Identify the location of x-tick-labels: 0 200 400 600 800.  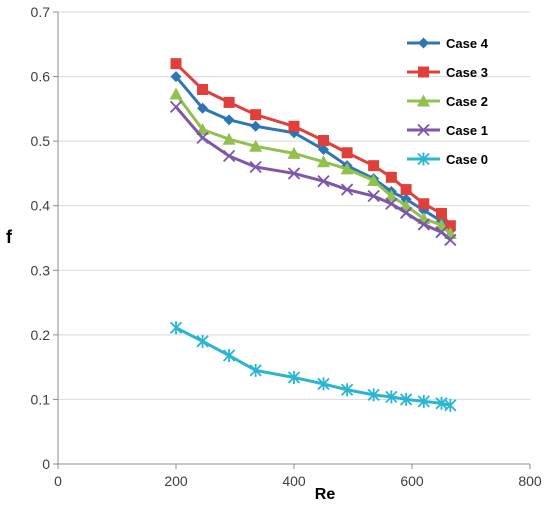
(298, 481).